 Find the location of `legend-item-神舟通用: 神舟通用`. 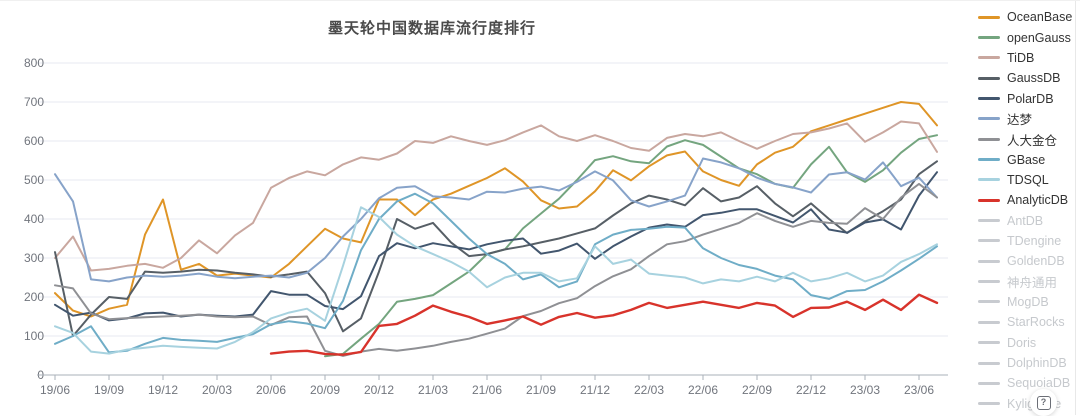

legend-item-神舟通用: 神舟通用 is located at coordinates (1028, 281).